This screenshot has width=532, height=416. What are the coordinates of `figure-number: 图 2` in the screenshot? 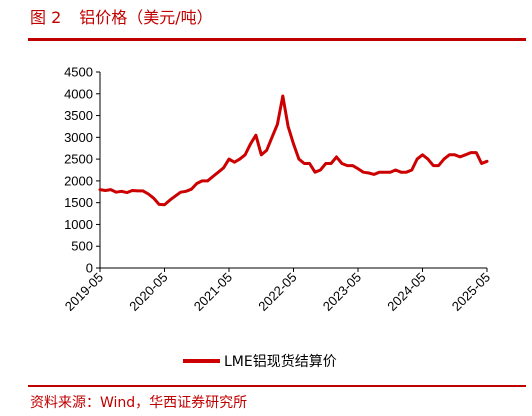 It's located at (46, 17).